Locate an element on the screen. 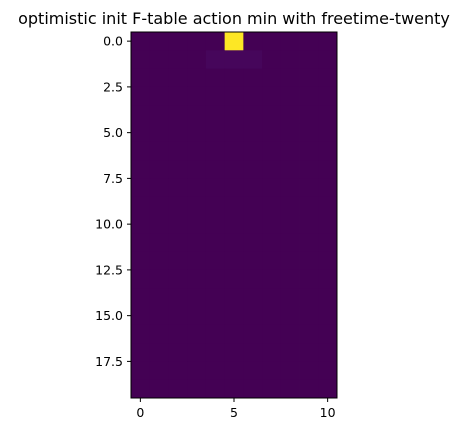 Image resolution: width=468 pixels, height=435 pixels. heatmap-cell-r5-c8 is located at coordinates (290, 133).